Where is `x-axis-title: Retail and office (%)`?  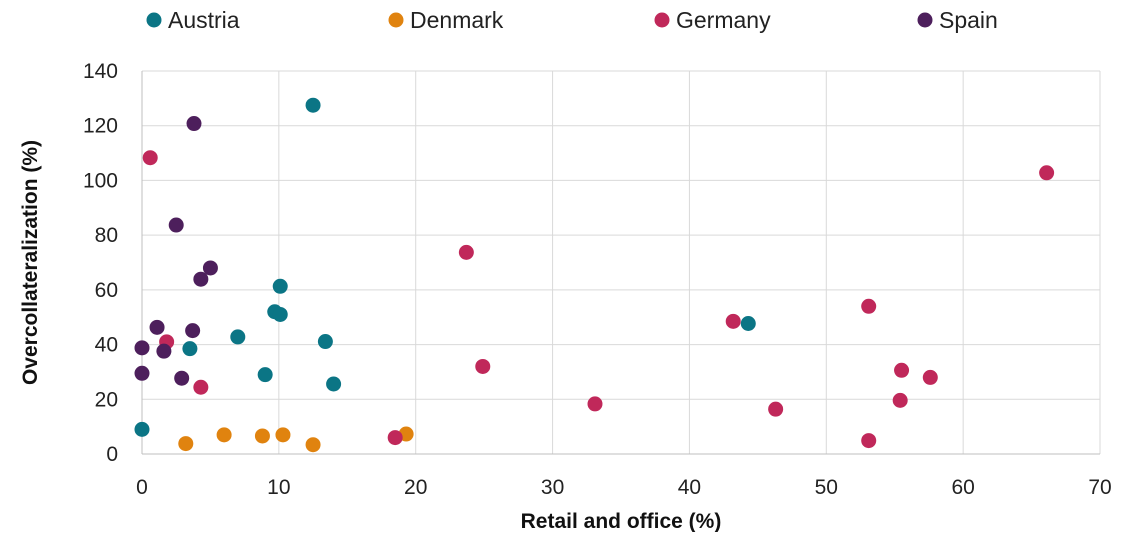 x-axis-title: Retail and office (%) is located at coordinates (621, 521).